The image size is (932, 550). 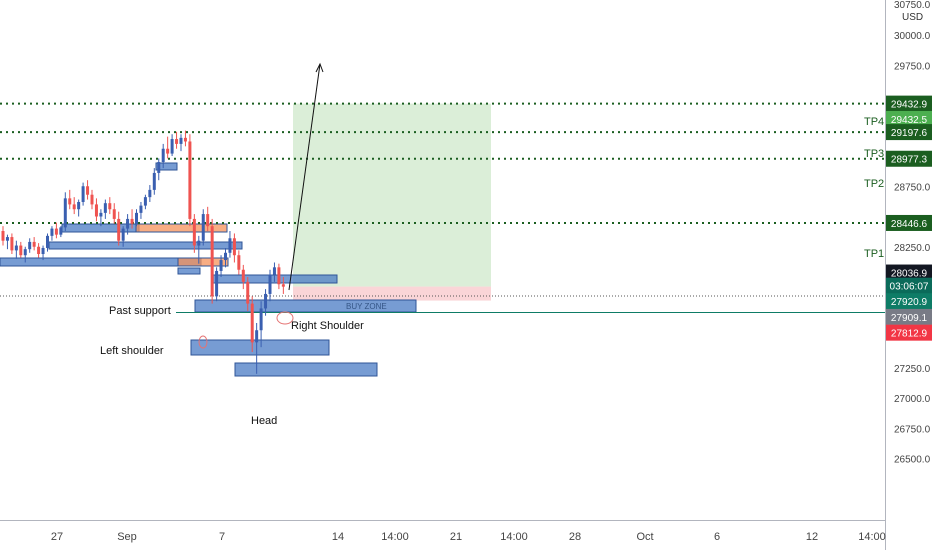 What do you see at coordinates (285, 318) in the screenshot?
I see `right-shoulder-marker` at bounding box center [285, 318].